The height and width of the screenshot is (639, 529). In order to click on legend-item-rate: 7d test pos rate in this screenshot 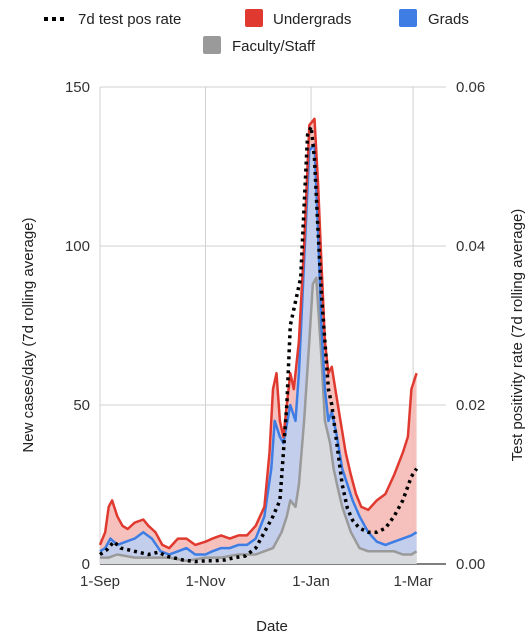, I will do `click(112, 19)`.